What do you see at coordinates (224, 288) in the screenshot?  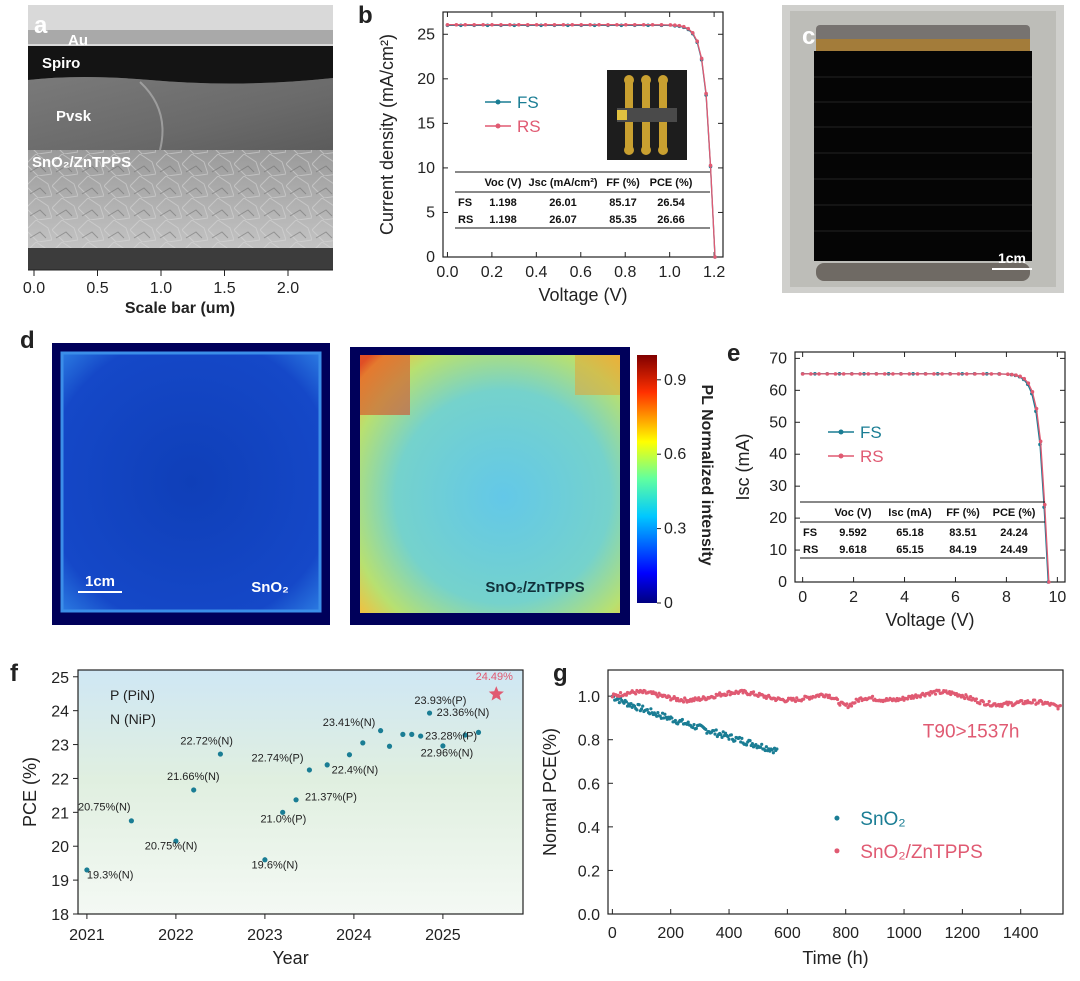 I see `tick-label: 1.5` at bounding box center [224, 288].